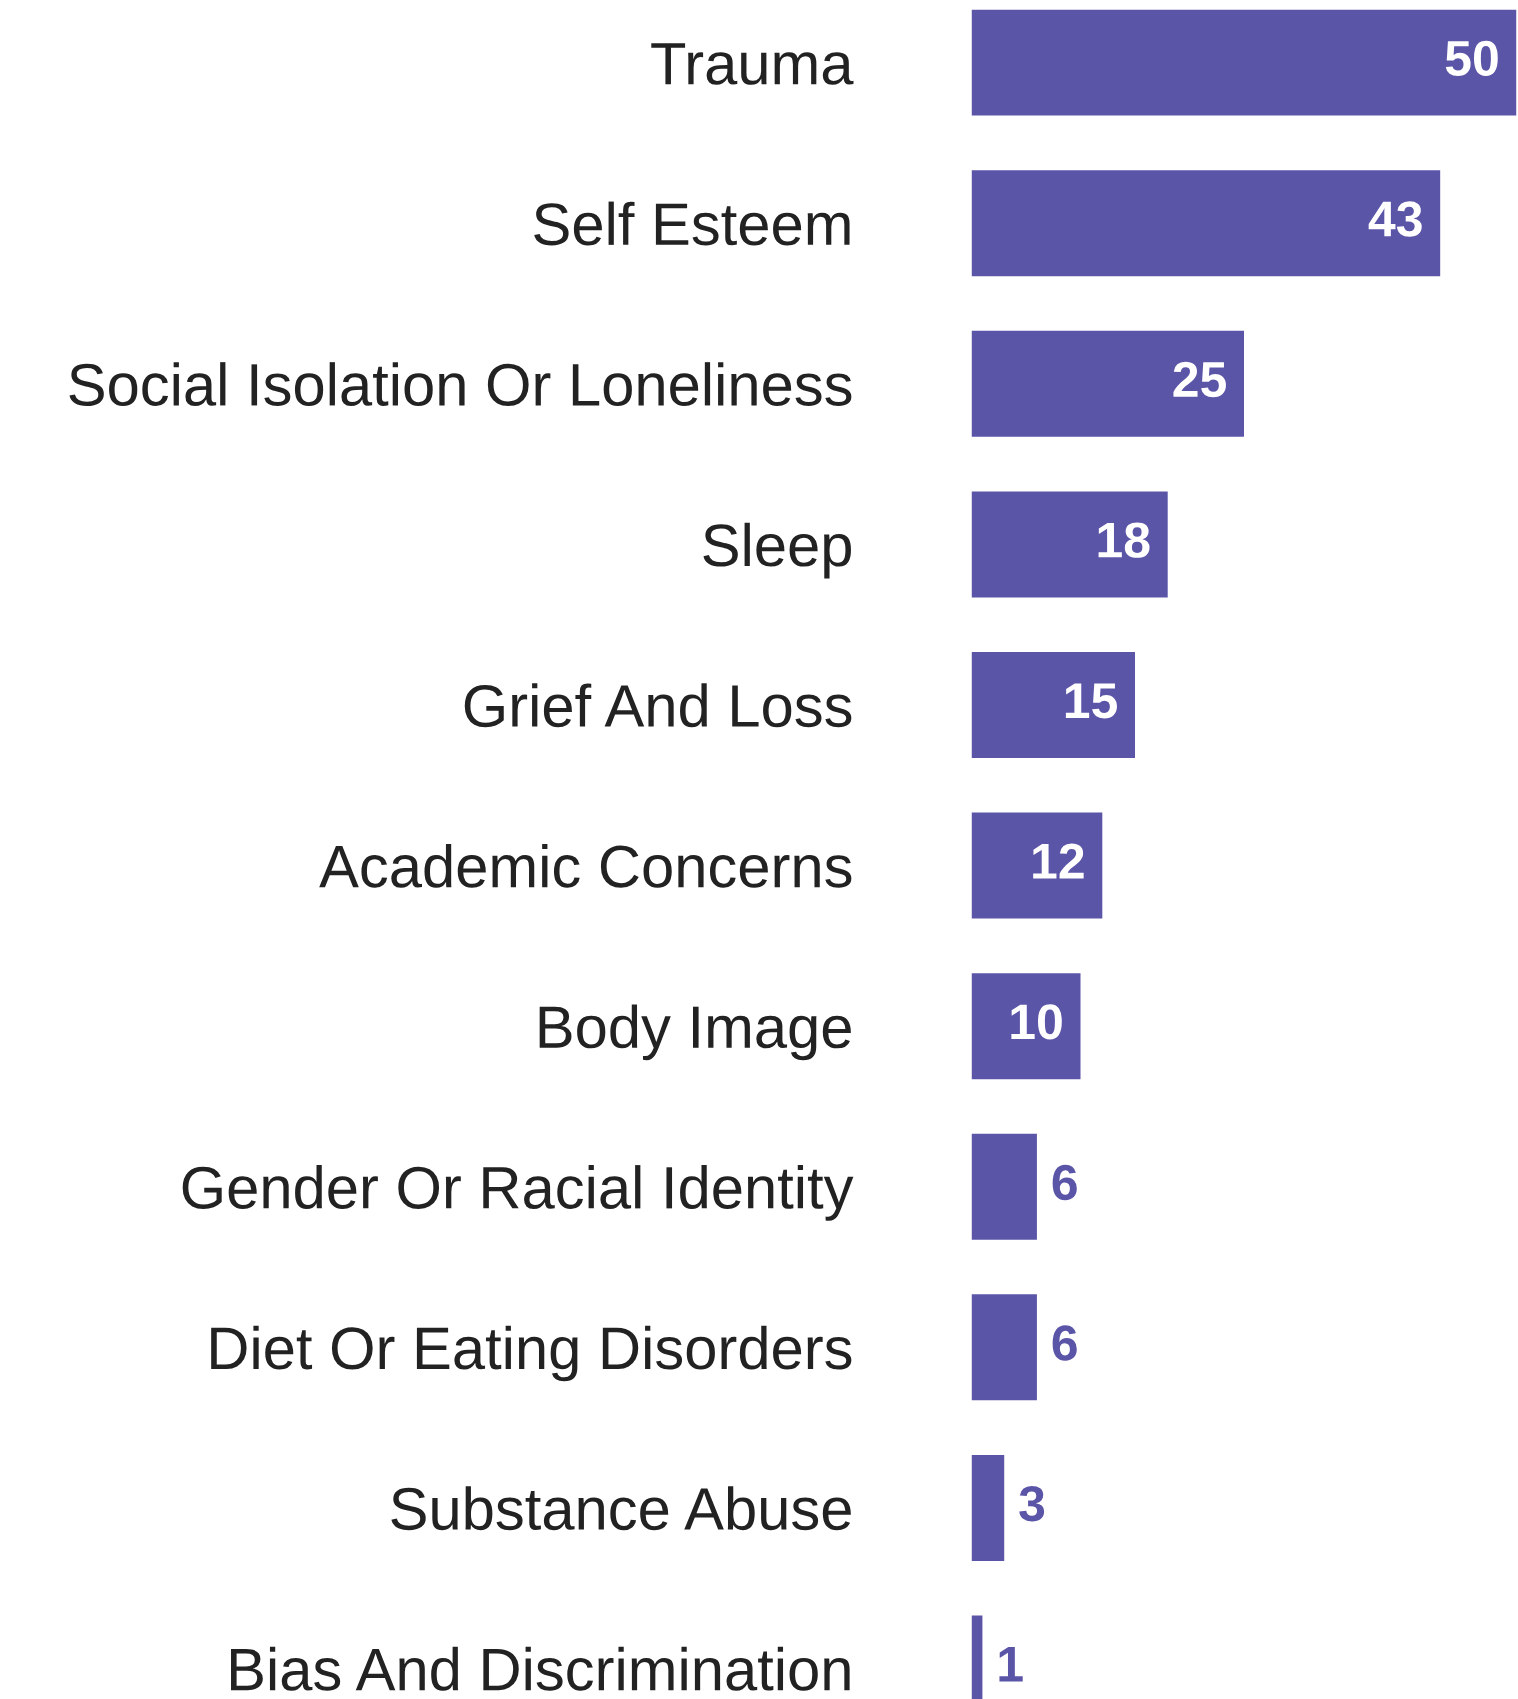 The image size is (1518, 1699). Describe the element at coordinates (1395, 219) in the screenshot. I see `data-label: 43` at that location.